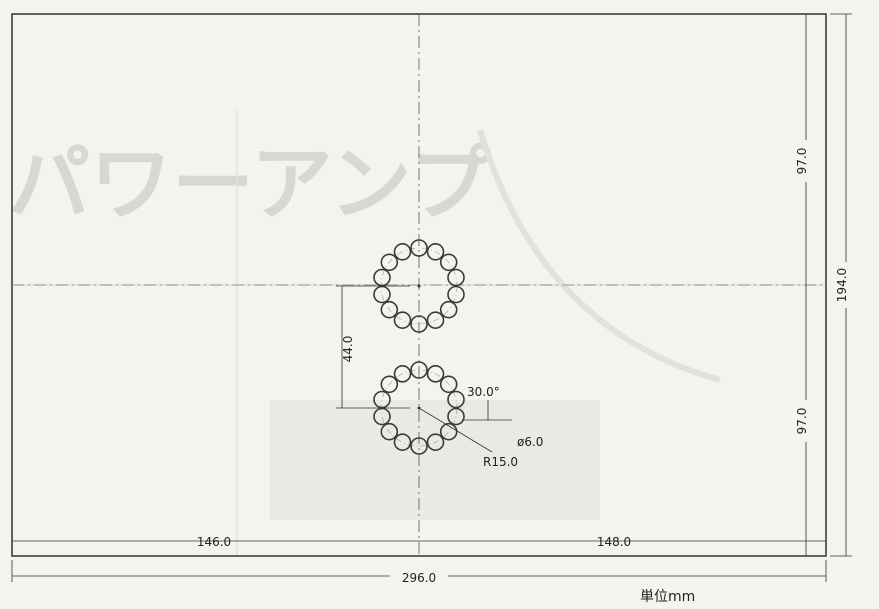  I want to click on pitch-radius-label: R15.0, so click(500, 462).